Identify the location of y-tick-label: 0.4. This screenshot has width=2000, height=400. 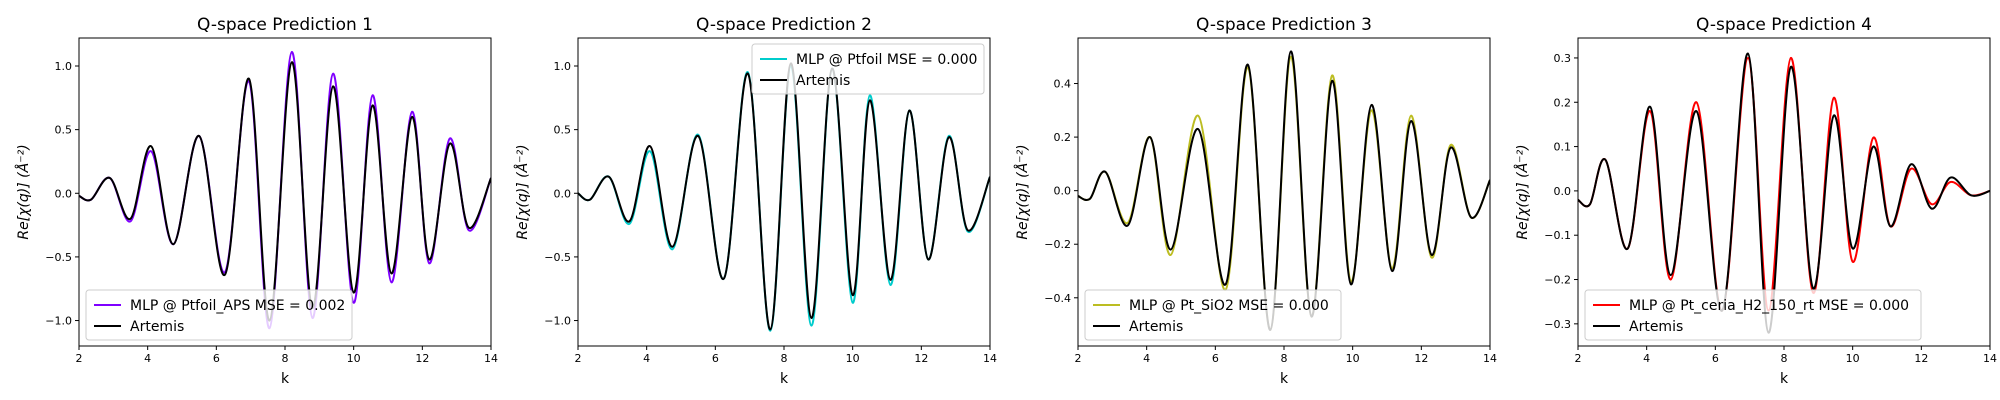
(1063, 84).